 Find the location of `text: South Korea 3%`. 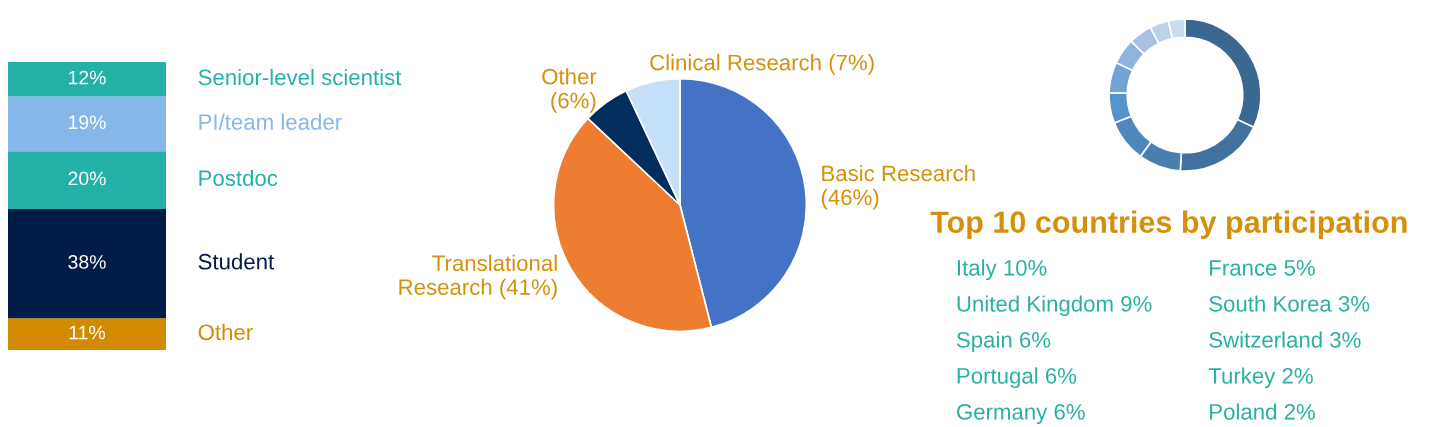

text: South Korea 3% is located at coordinates (1289, 303).